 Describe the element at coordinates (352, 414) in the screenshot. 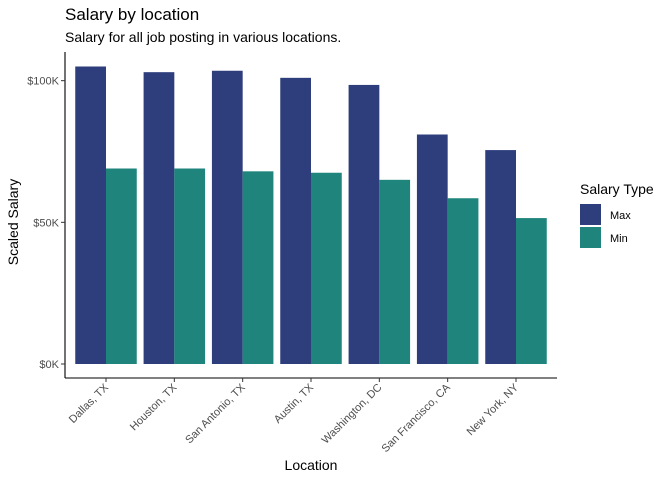

I see `x-tick-label: Washington, DC` at that location.